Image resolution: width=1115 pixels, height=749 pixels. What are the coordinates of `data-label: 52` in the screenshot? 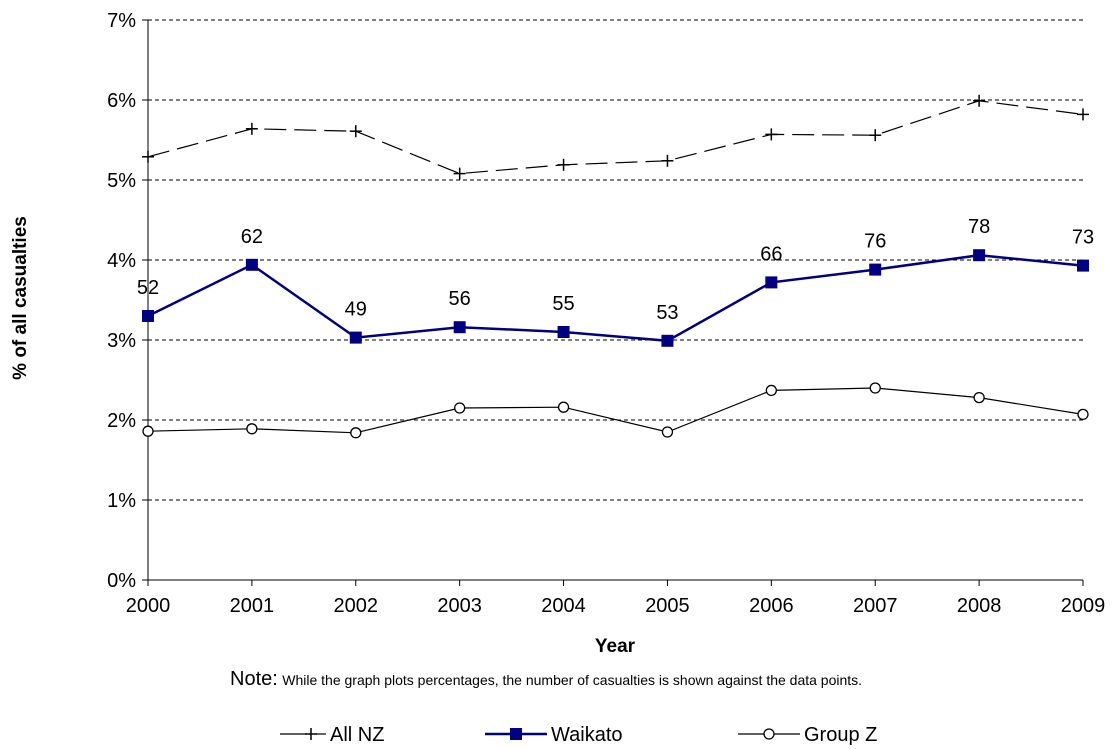 It's located at (148, 288).